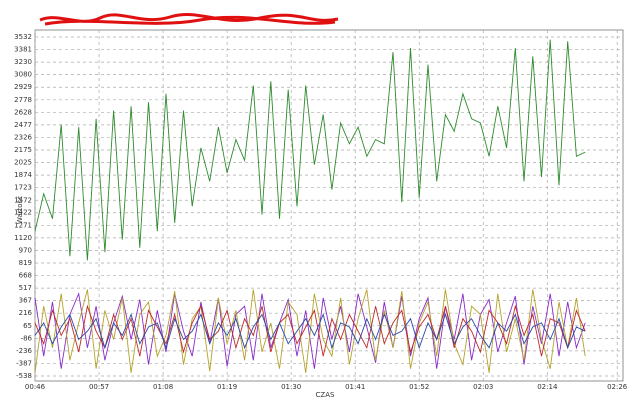 The image size is (640, 401). What do you see at coordinates (27, 338) in the screenshot?
I see `y-tick-label: -86` at bounding box center [27, 338].